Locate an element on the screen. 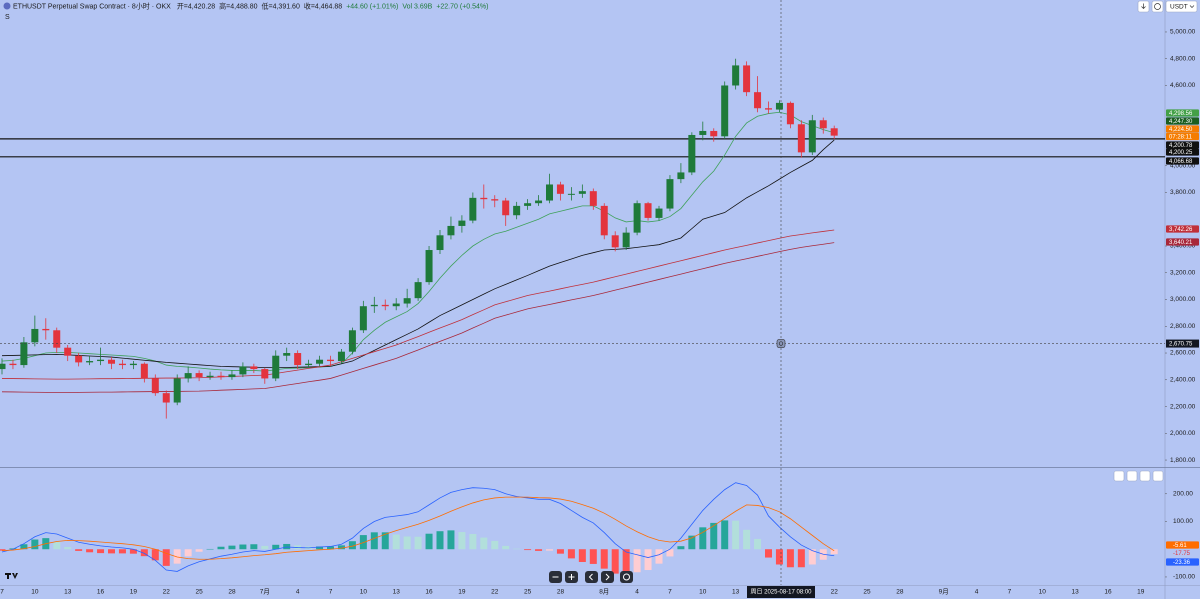 The height and width of the screenshot is (599, 1200). refresh-icon is located at coordinates (1157, 6).